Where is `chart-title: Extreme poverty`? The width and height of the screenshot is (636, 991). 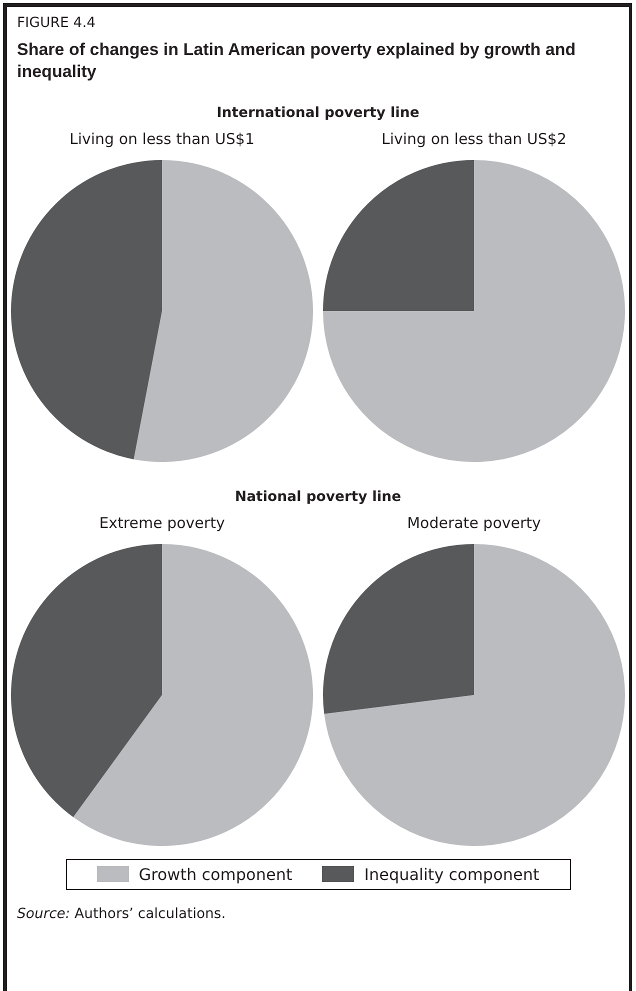
chart-title: Extreme poverty is located at coordinates (162, 523).